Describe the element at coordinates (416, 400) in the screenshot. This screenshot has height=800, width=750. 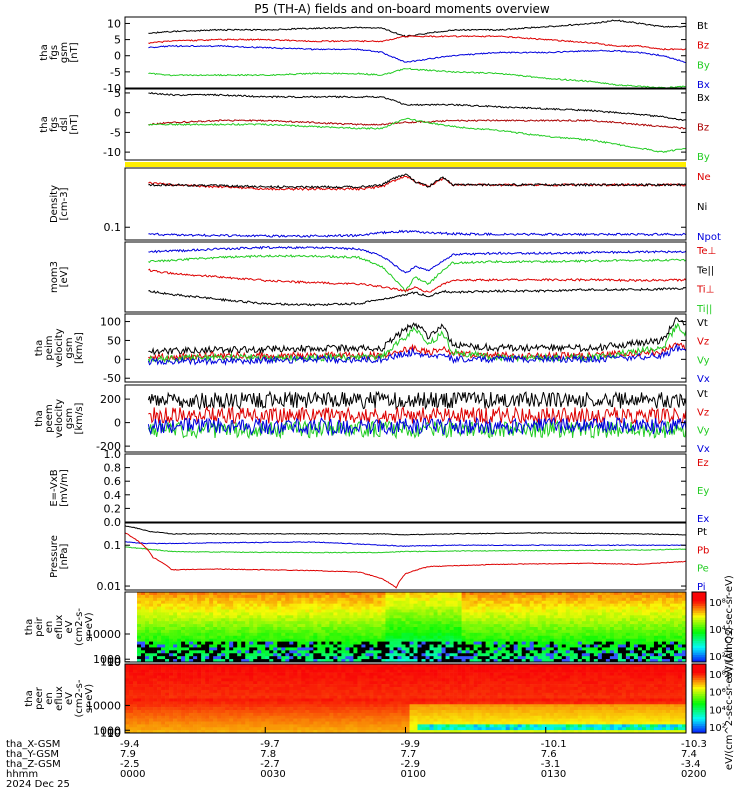
I see `series-line-Vt` at that location.